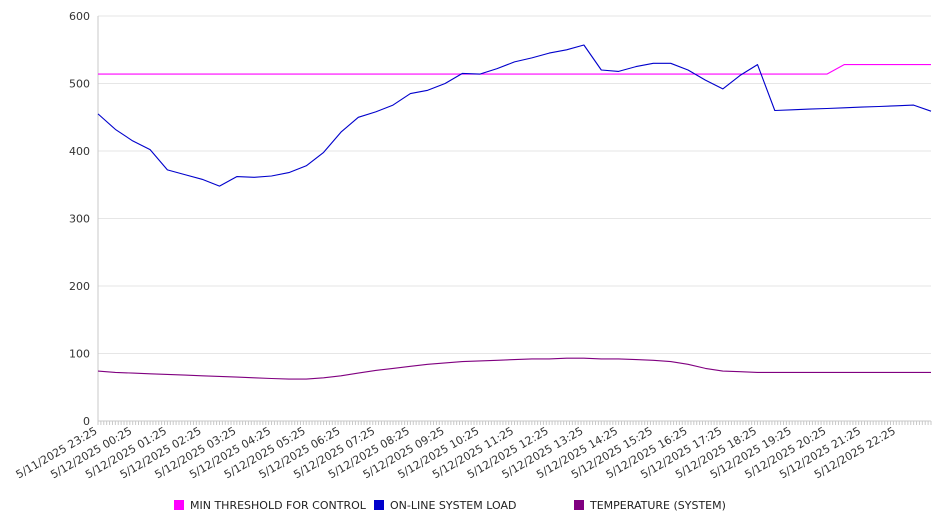  I want to click on legend-swatch-system-load, so click(379, 505).